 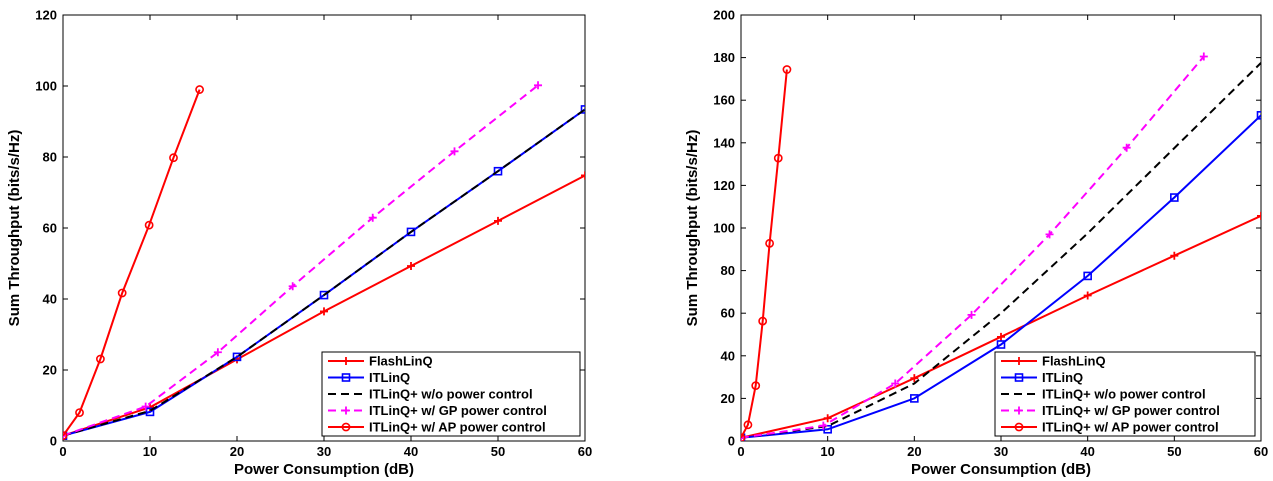 What do you see at coordinates (731, 441) in the screenshot?
I see `y-tick-label: 0` at bounding box center [731, 441].